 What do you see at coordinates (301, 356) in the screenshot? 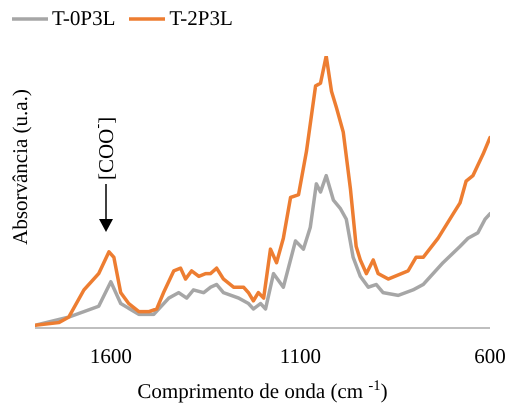
I see `x-tick-label: 1100` at bounding box center [301, 356].